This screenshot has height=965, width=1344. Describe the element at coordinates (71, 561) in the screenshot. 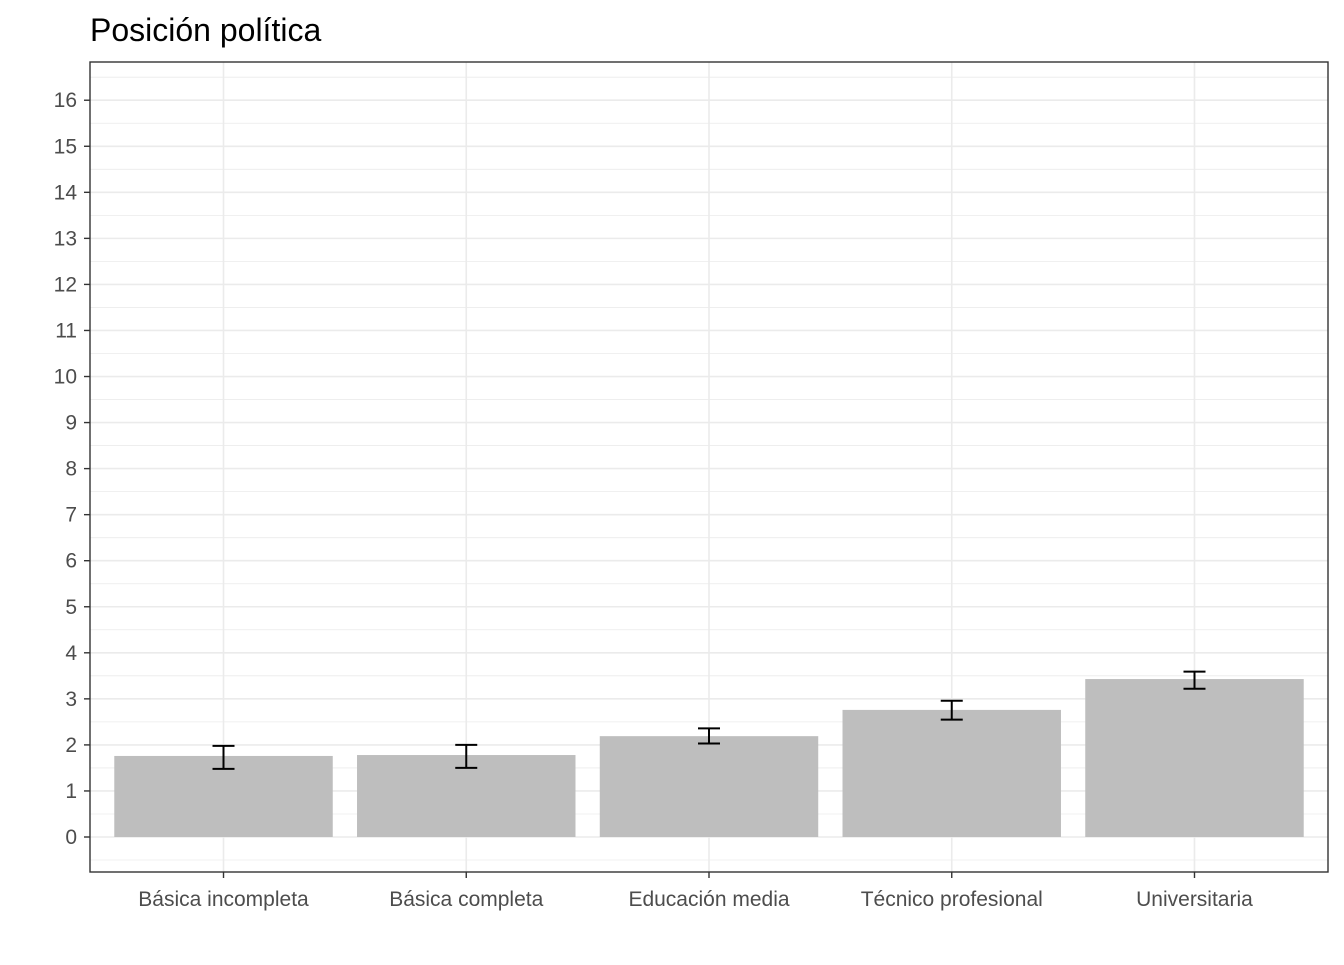

I see `y-tick-label: 6` at that location.